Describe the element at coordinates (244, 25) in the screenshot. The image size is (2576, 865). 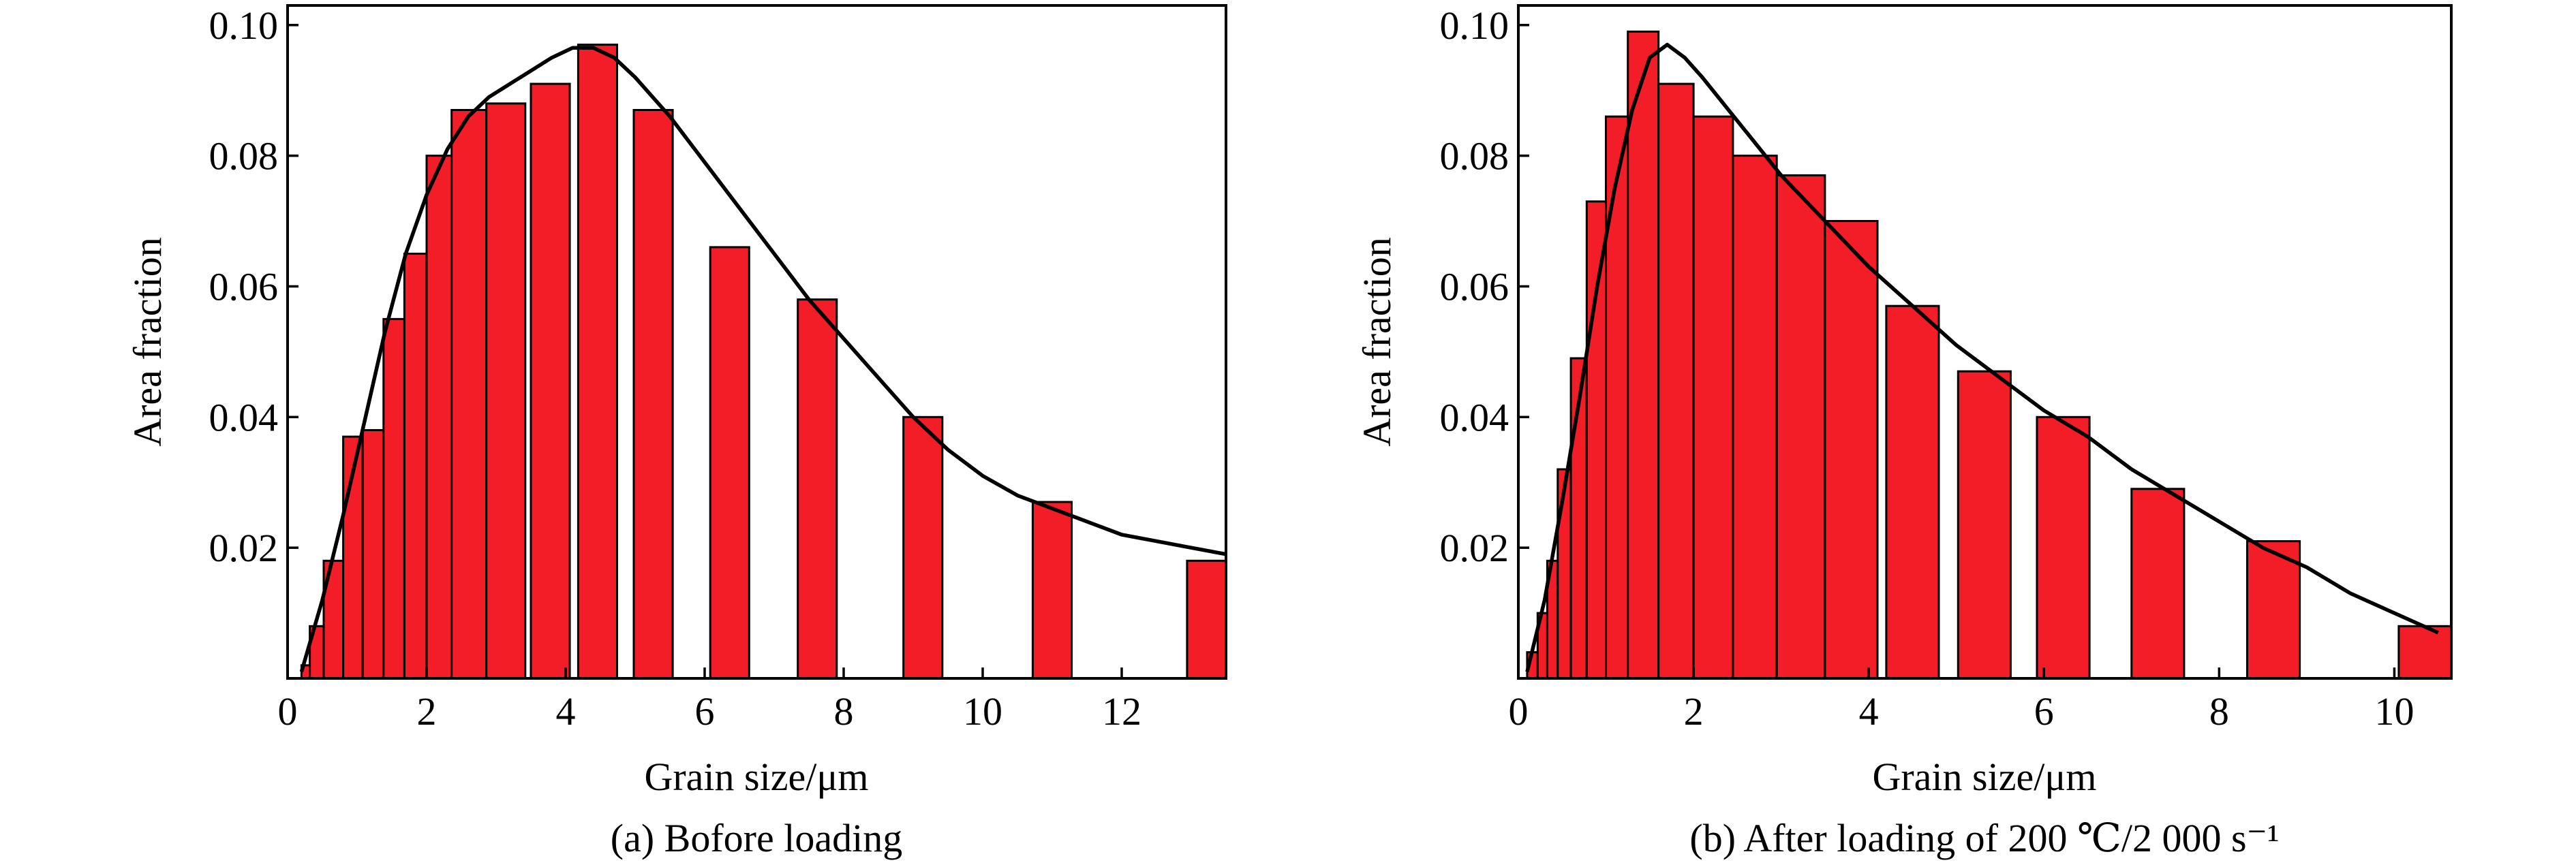
I see `panel-a-y-tick-label-4: 0.10` at that location.